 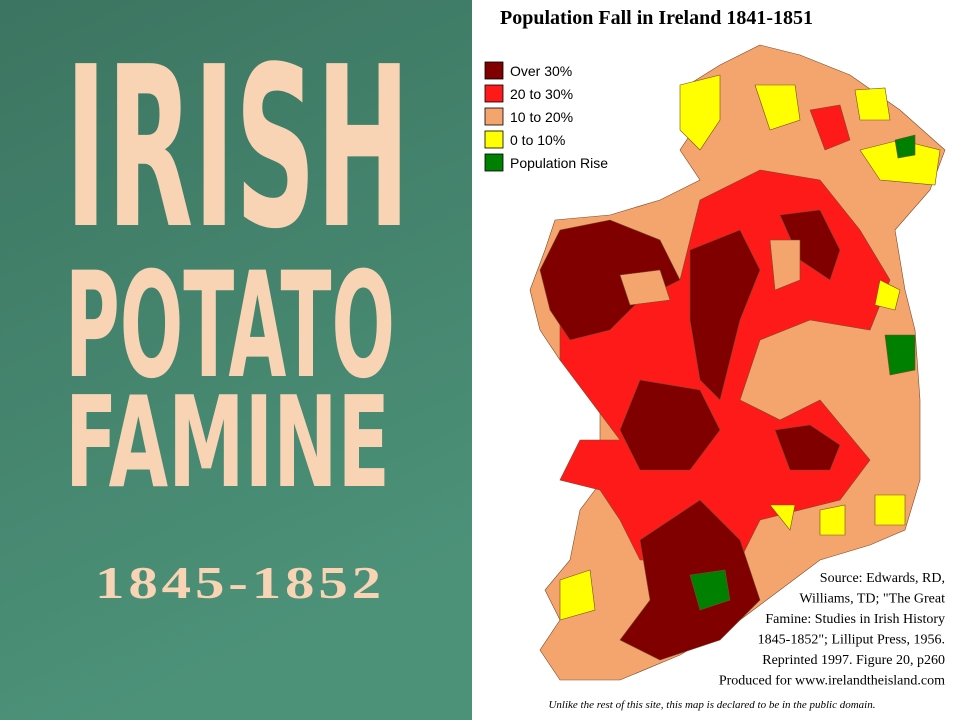 What do you see at coordinates (240, 582) in the screenshot?
I see `dates: 1845-1852` at bounding box center [240, 582].